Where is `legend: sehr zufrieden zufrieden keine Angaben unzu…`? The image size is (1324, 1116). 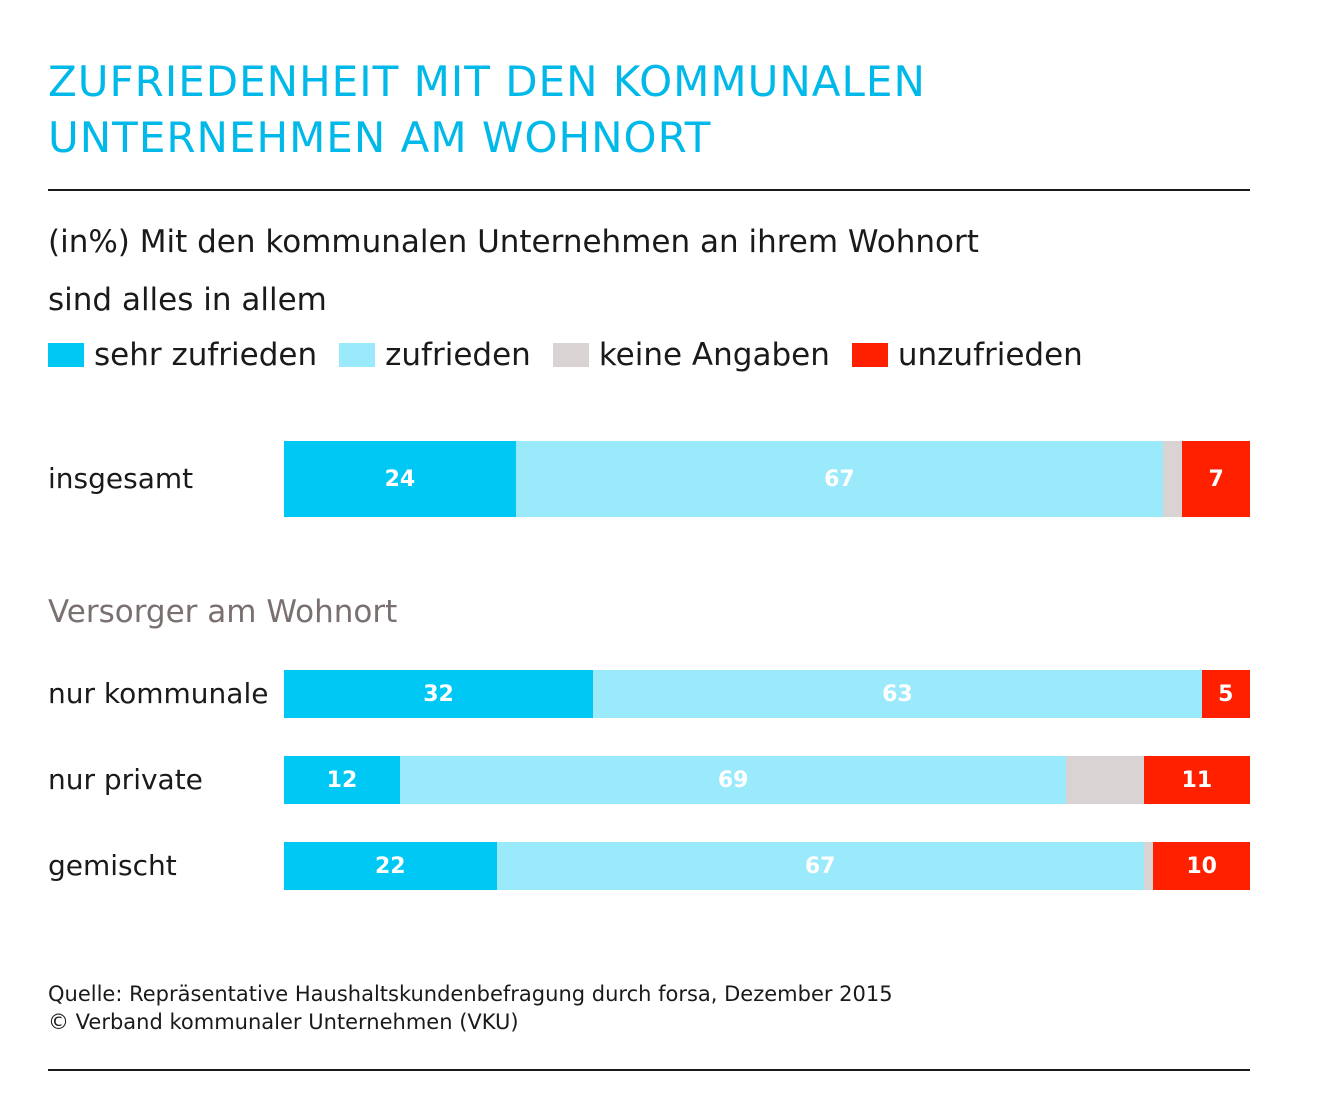
legend: sehr zufrieden zufrieden keine Angaben unzu… is located at coordinates (576, 355).